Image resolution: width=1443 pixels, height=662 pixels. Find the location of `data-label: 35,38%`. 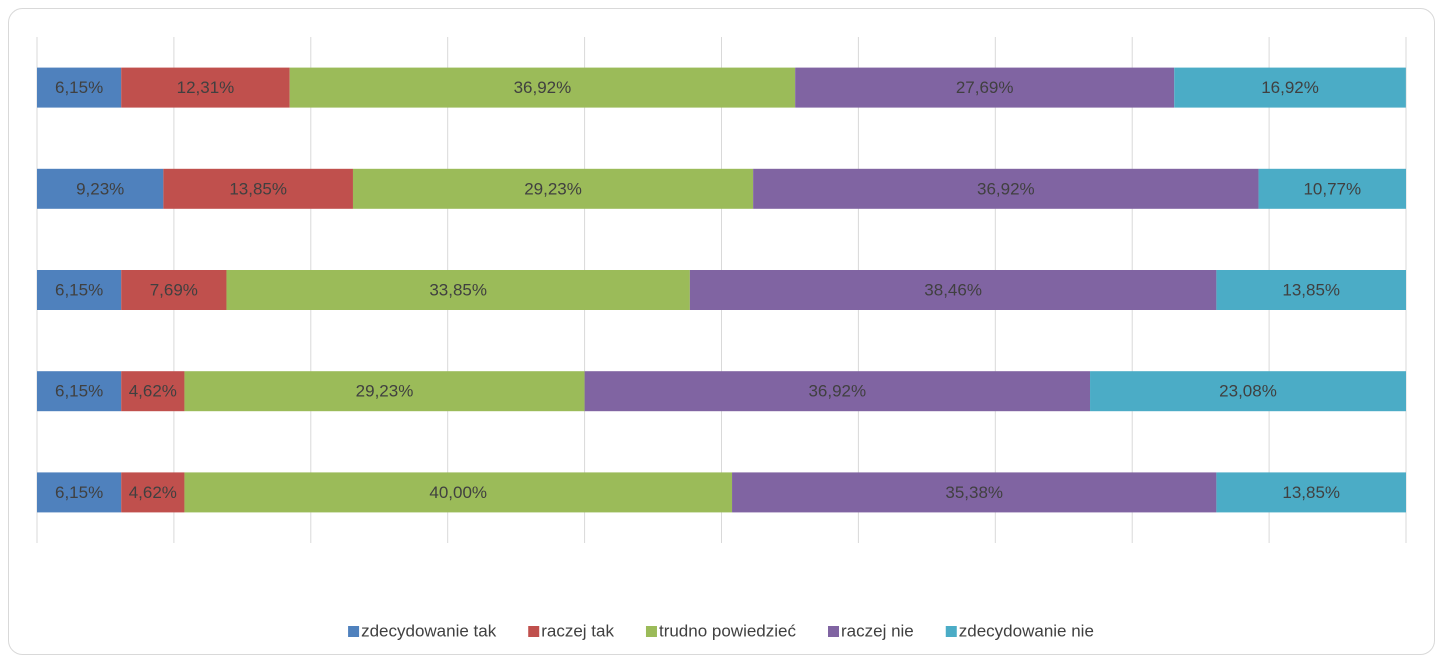

data-label: 35,38% is located at coordinates (974, 492).